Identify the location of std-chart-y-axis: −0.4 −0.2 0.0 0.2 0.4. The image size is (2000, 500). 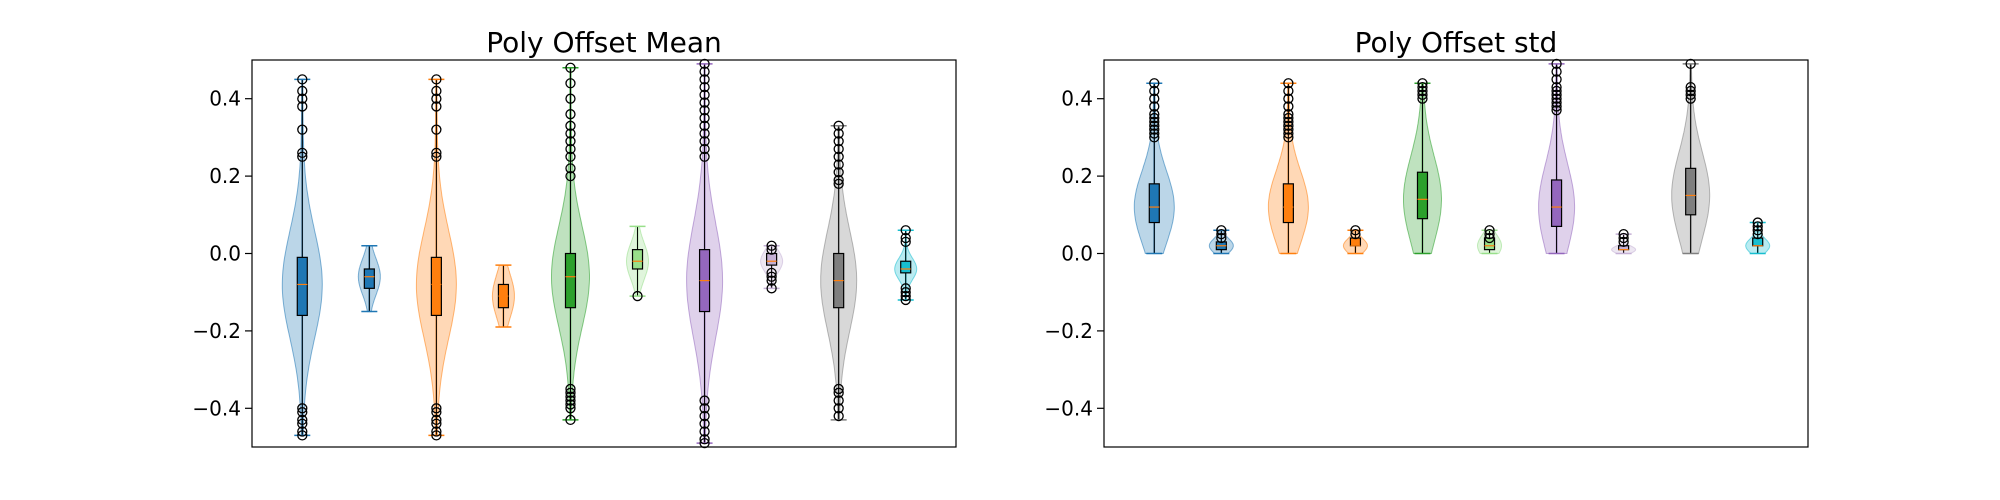
(1074, 253).